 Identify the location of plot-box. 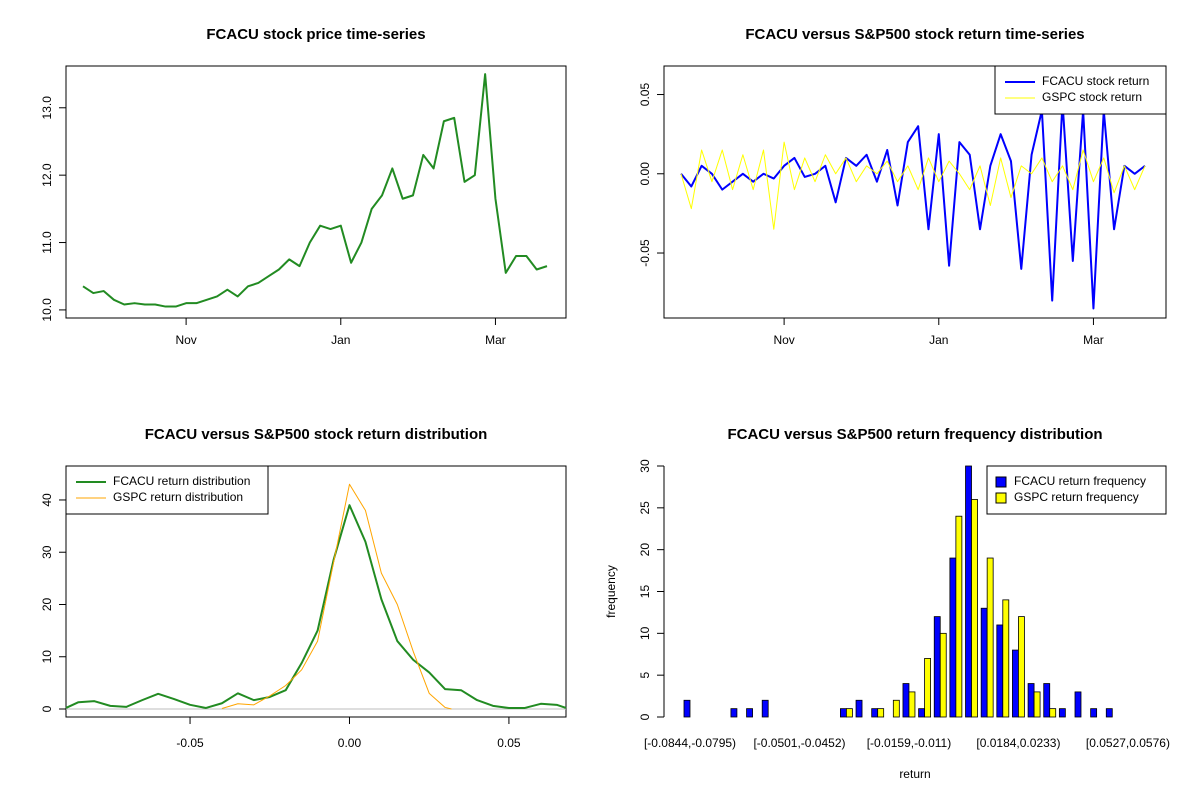
(316, 192).